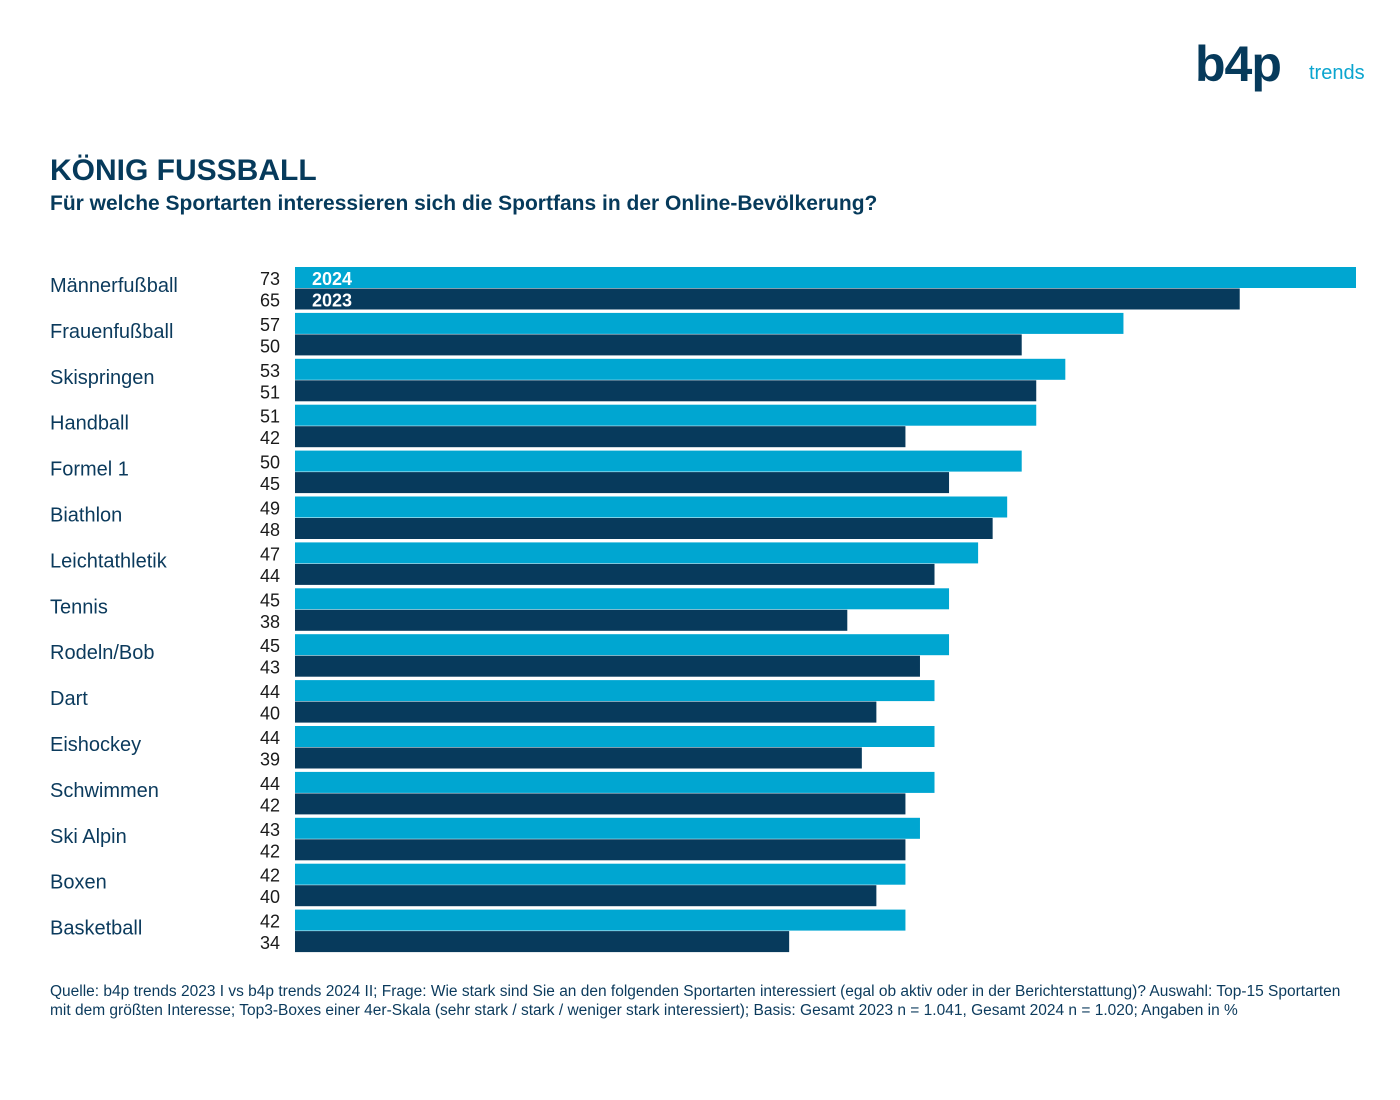  What do you see at coordinates (102, 653) in the screenshot?
I see `category-label: Rodeln/Bob` at bounding box center [102, 653].